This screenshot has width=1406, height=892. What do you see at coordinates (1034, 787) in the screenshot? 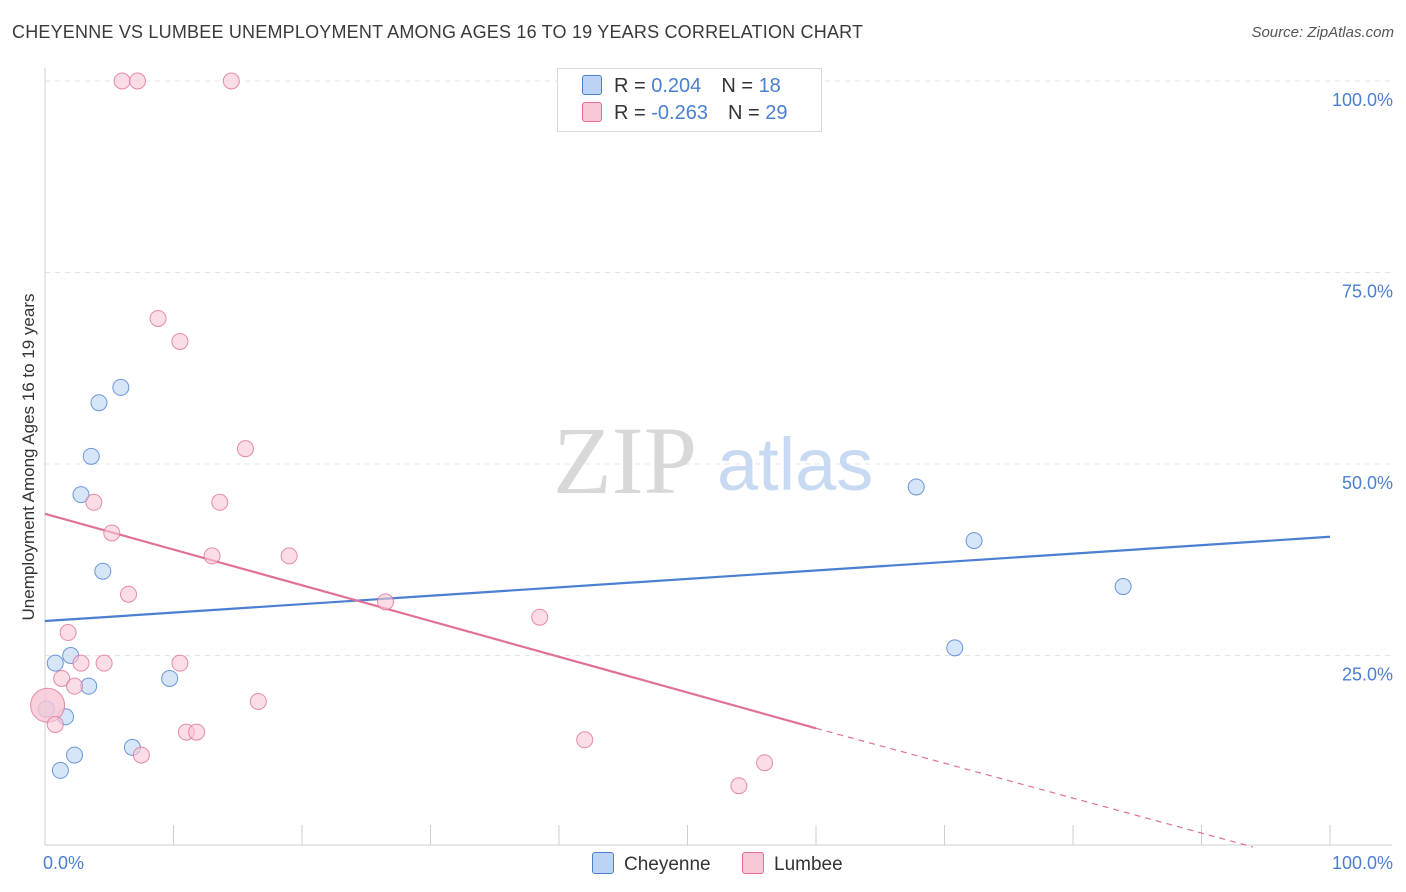
I see `lumbee-trend-extension` at bounding box center [1034, 787].